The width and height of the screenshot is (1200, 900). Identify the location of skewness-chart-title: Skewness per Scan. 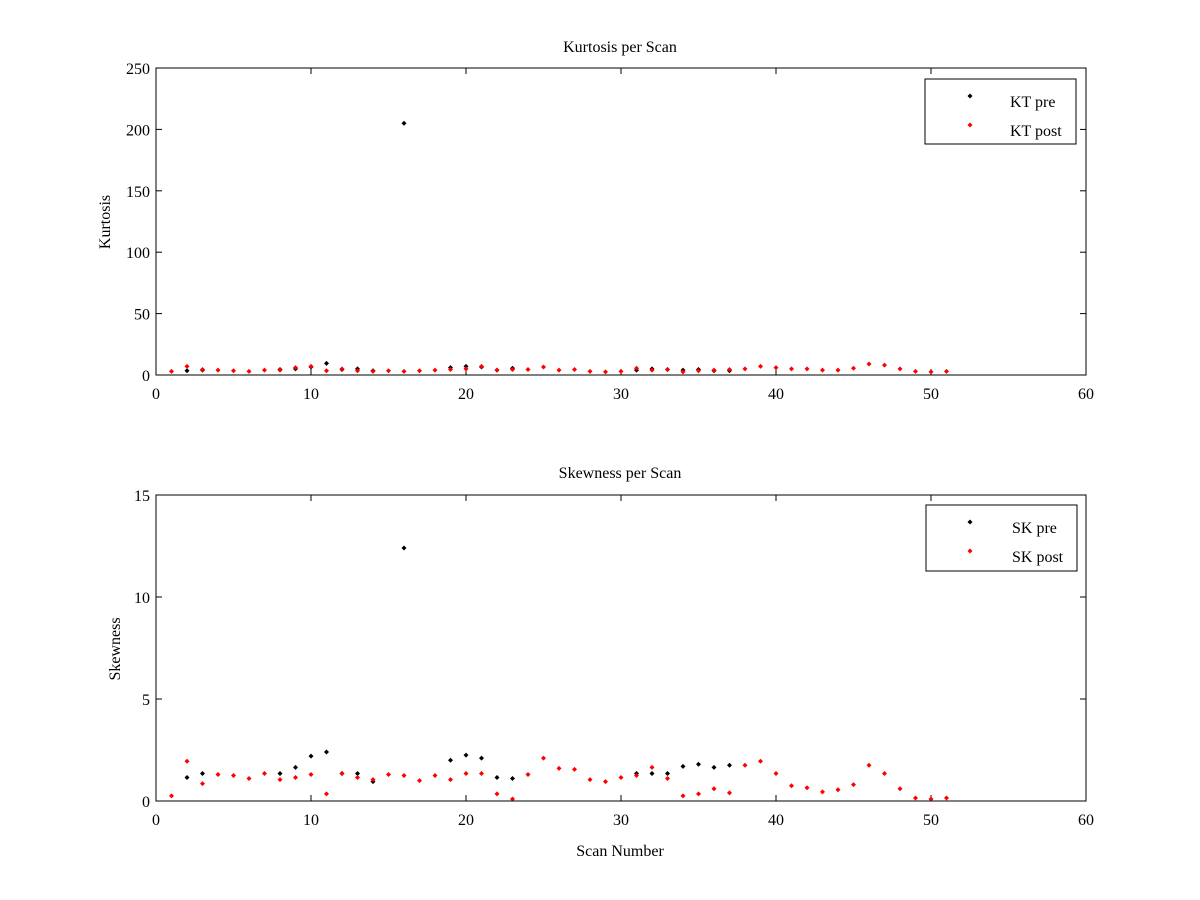
(620, 473).